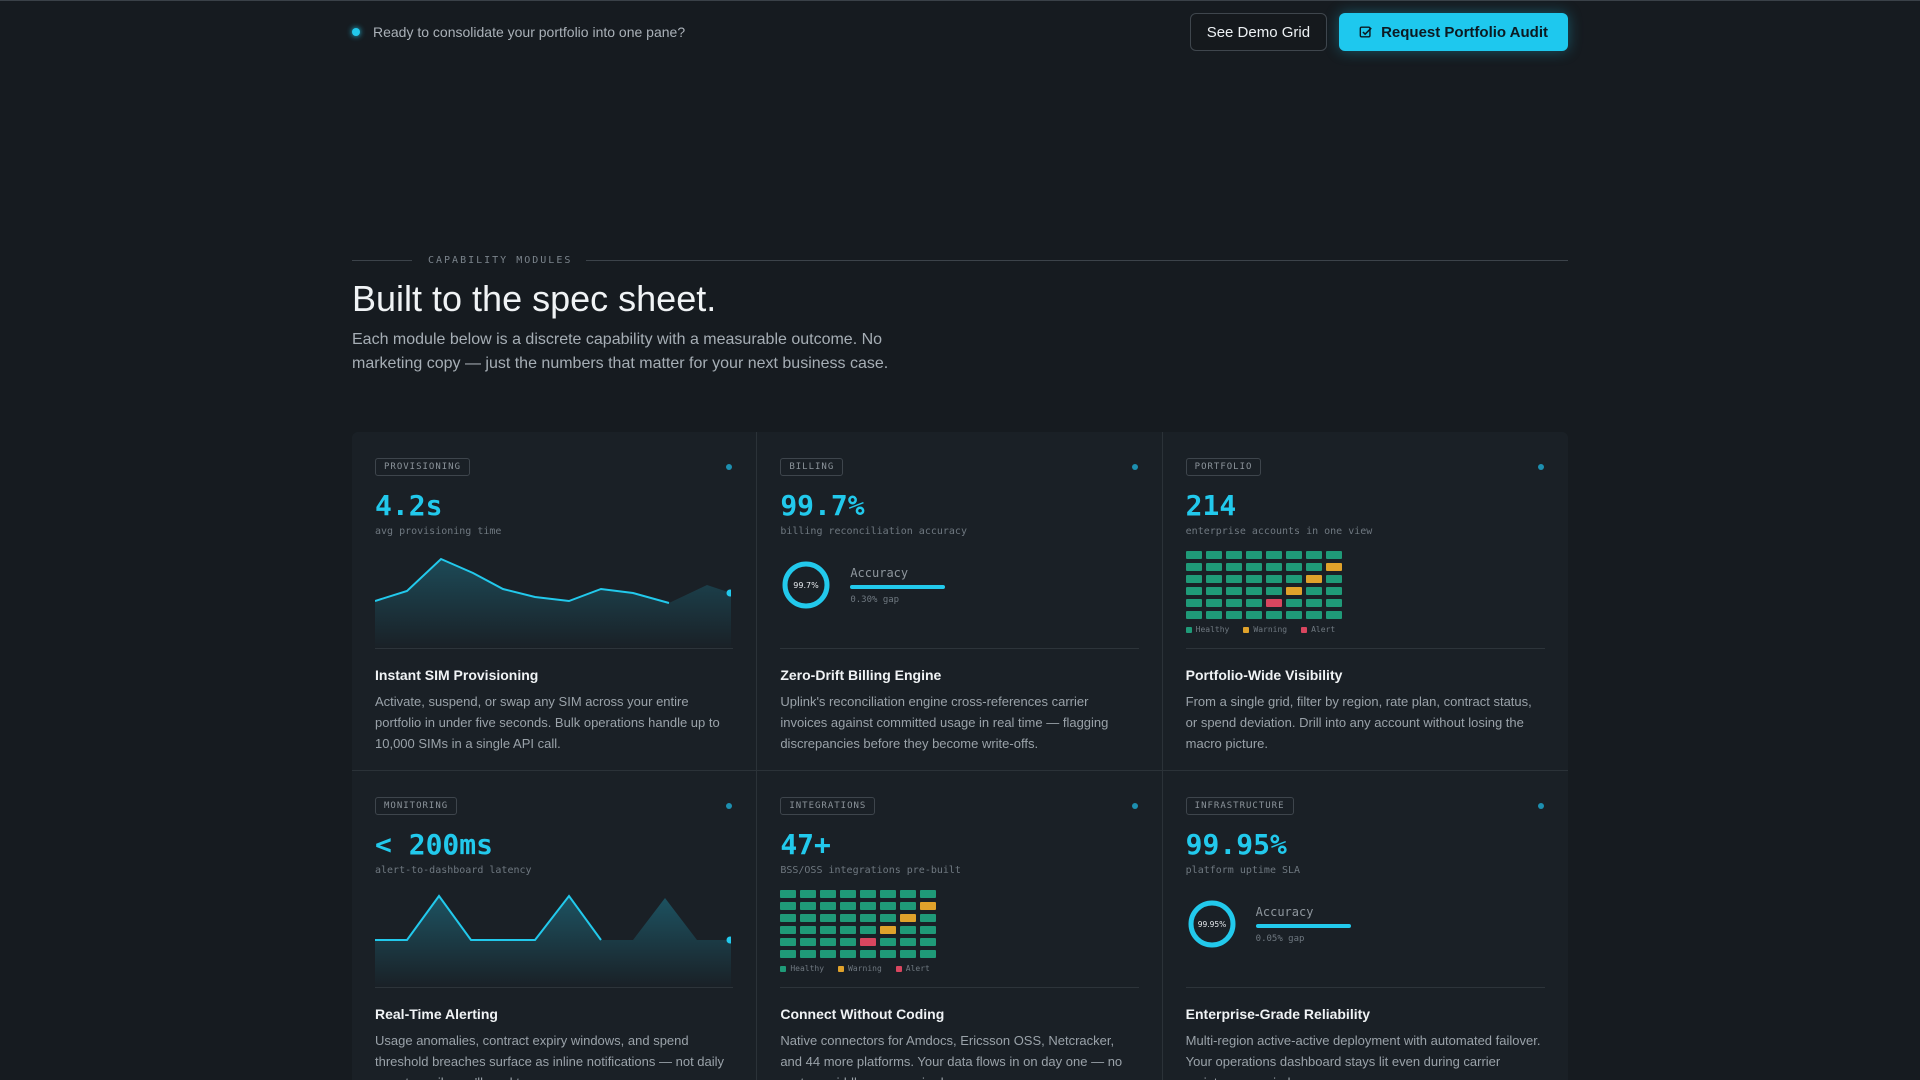 Image resolution: width=1920 pixels, height=1080 pixels. What do you see at coordinates (416, 806) in the screenshot?
I see `card-tag: MONITORING` at bounding box center [416, 806].